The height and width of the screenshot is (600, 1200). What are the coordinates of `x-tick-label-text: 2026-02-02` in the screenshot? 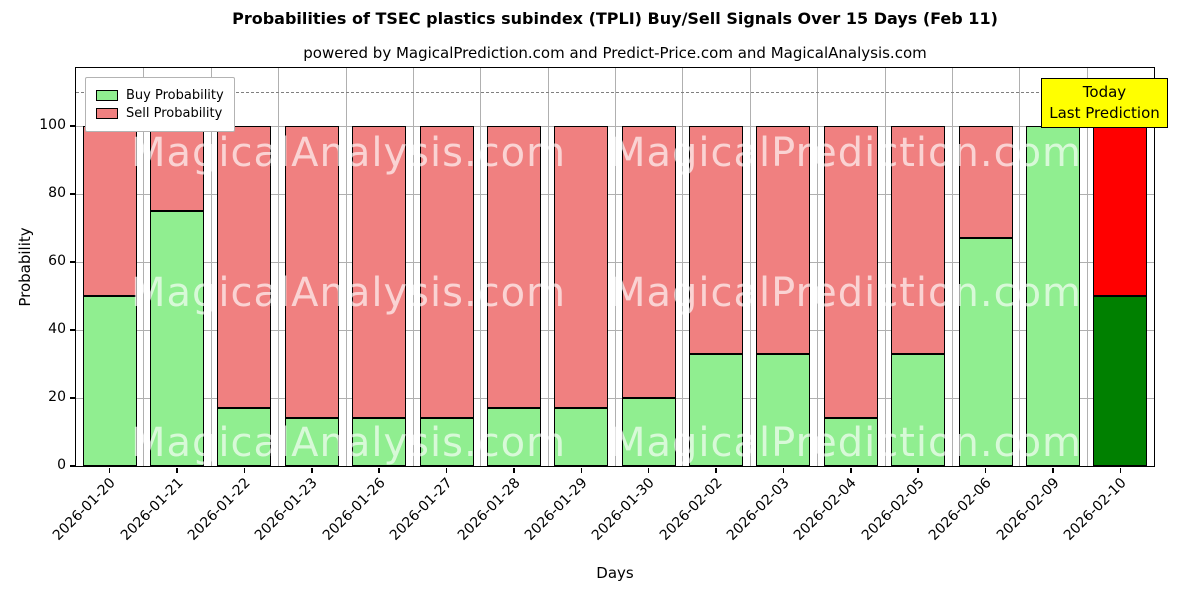 It's located at (691, 509).